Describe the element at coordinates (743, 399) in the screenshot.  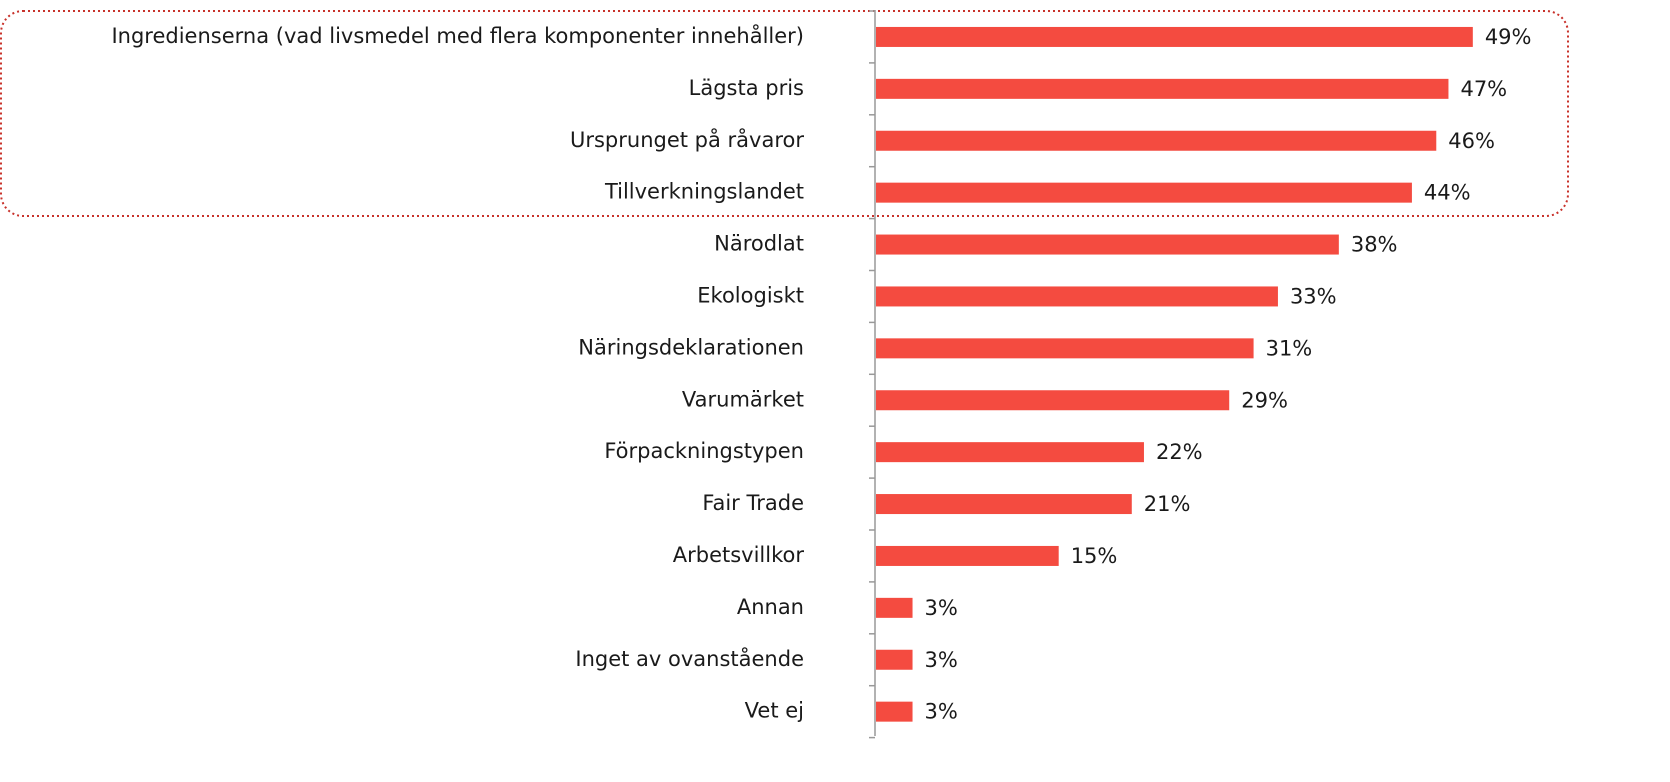
I see `category-label: Varumärket` at that location.